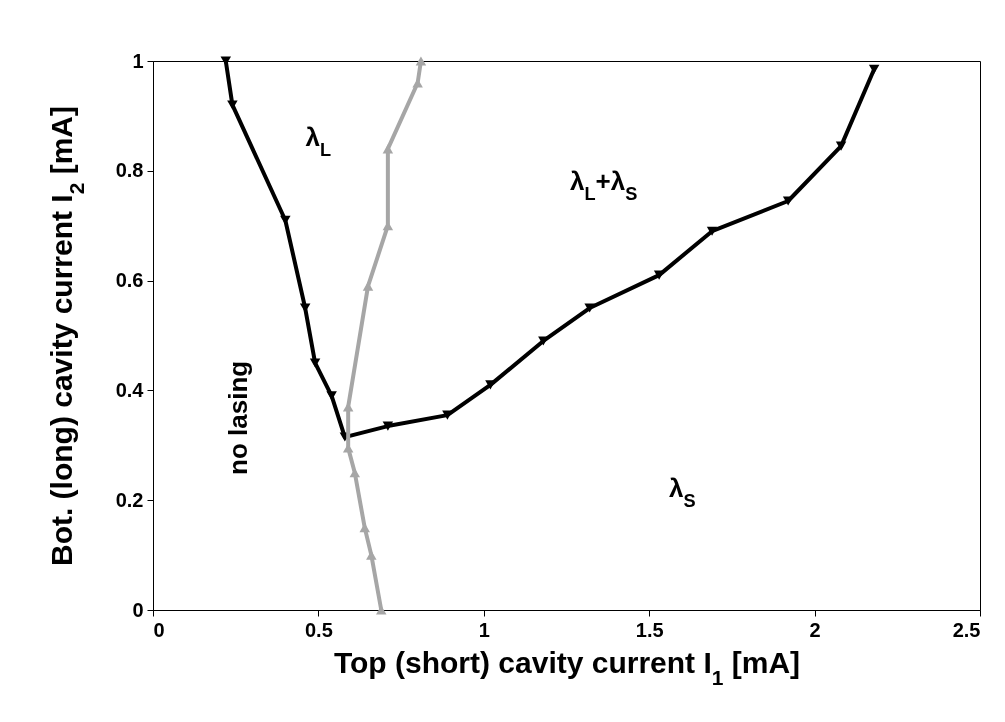 Image resolution: width=1005 pixels, height=722 pixels. I want to click on annotation: λ$_{L}$+λ$_{S}$, so click(604, 184).